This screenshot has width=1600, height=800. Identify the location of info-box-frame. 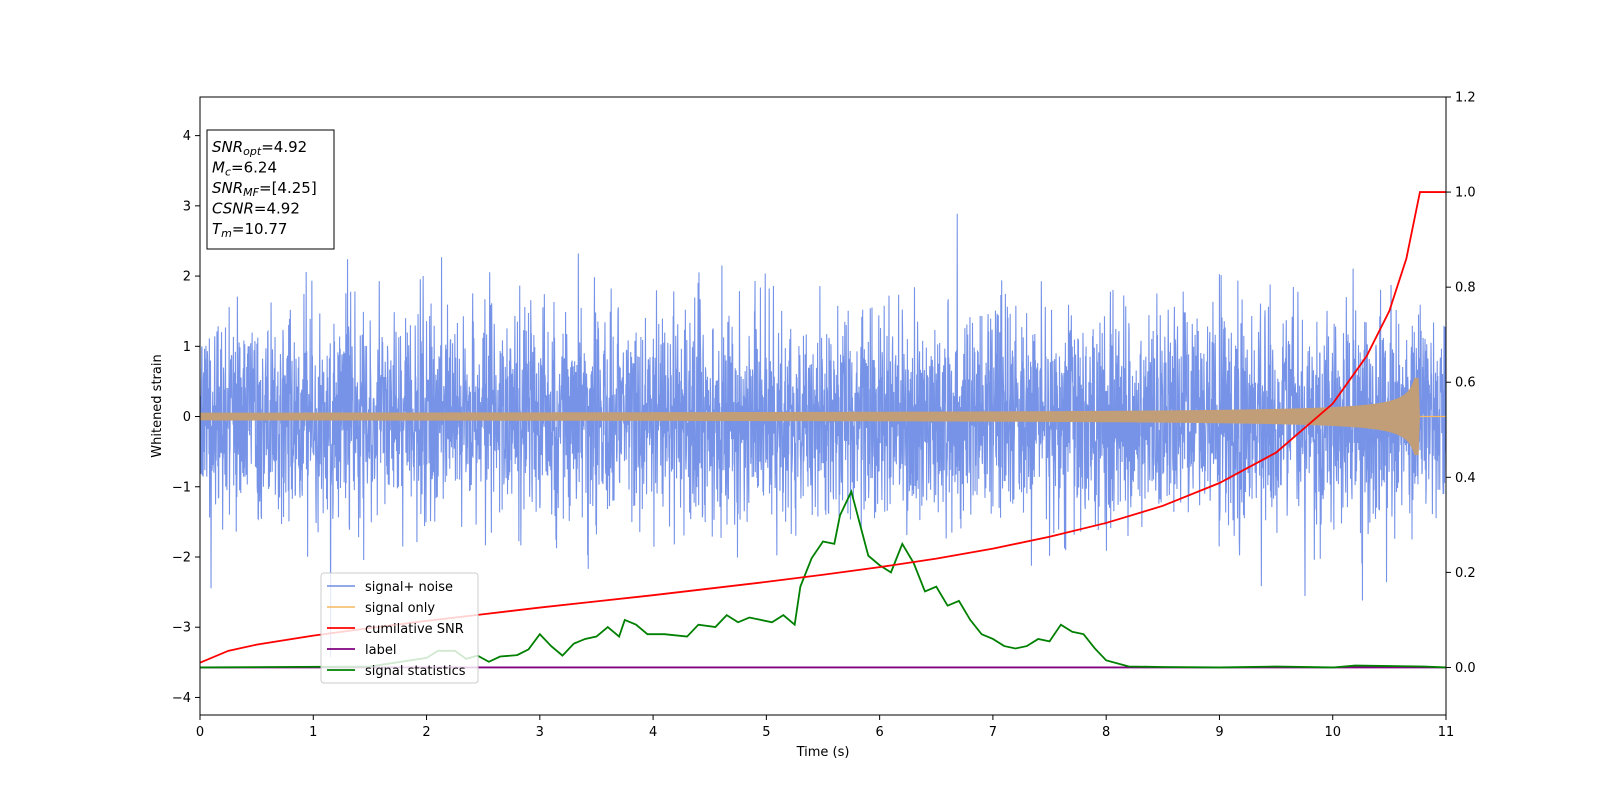
(270, 189).